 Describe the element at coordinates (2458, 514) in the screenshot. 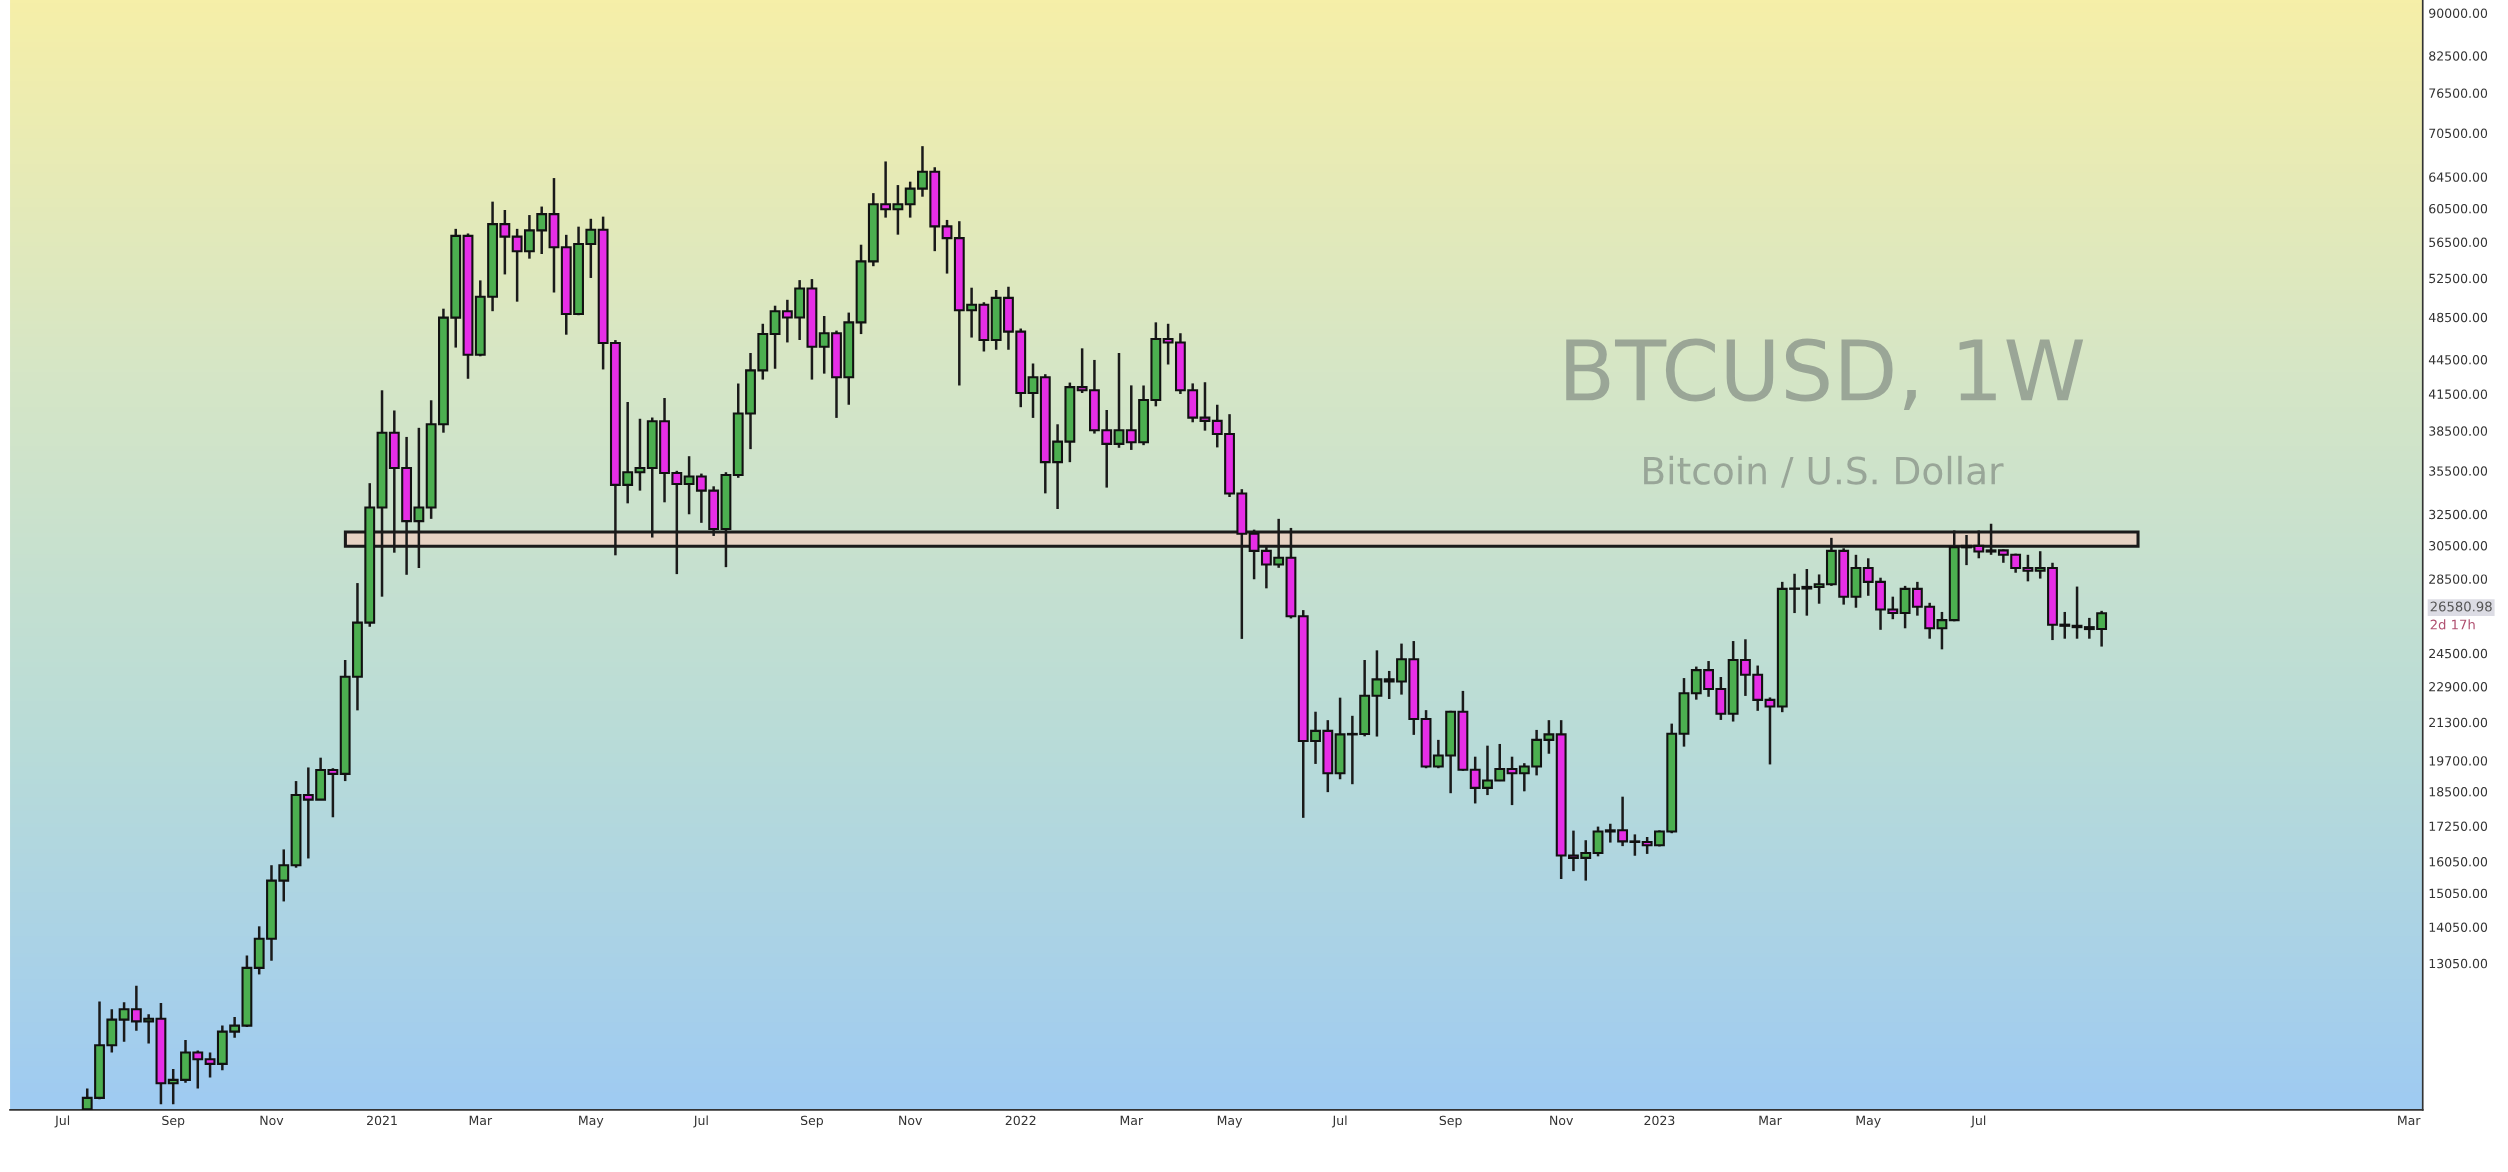

I see `y-tick-label: 32500.00` at that location.